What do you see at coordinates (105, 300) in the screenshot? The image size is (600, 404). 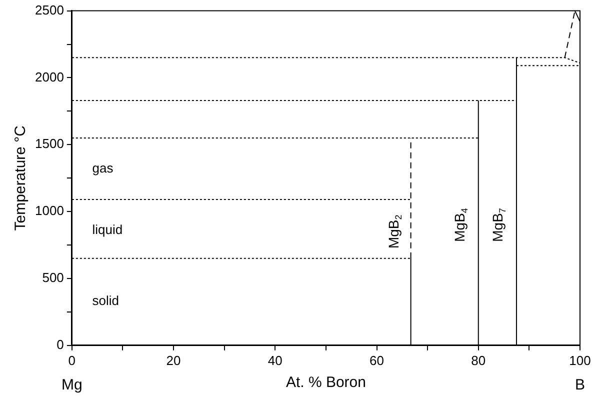 I see `annotation: solid` at bounding box center [105, 300].